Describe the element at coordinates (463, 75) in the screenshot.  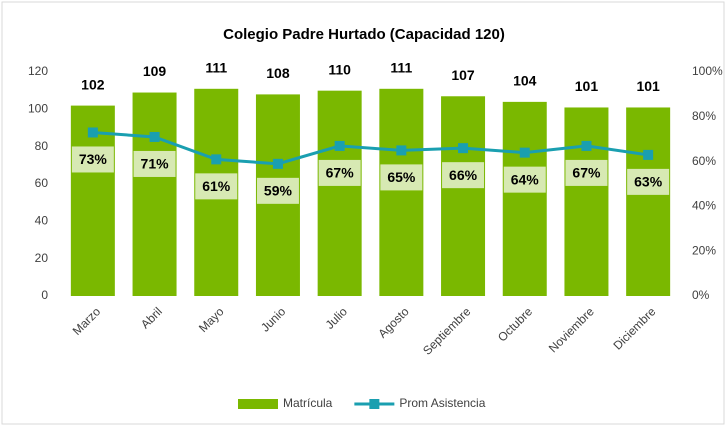
I see `bar-value-label: 107` at that location.